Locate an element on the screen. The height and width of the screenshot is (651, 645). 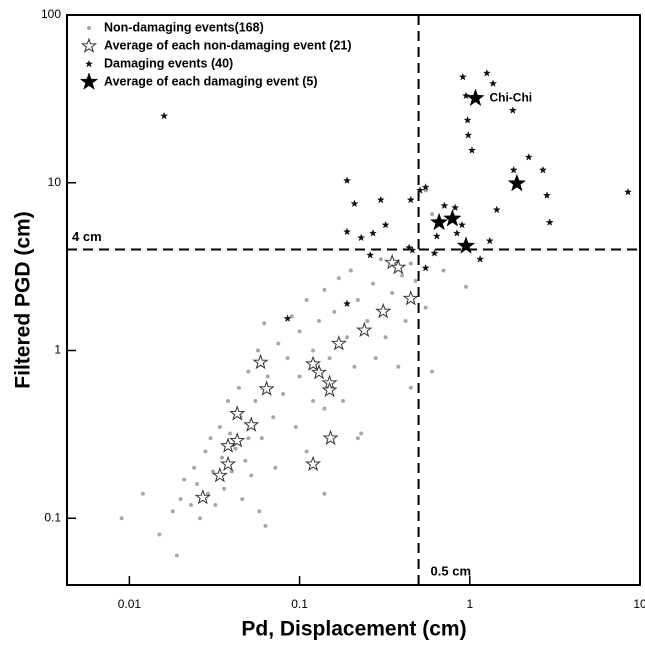
legend-label: Non-damaging events(168) is located at coordinates (184, 27).